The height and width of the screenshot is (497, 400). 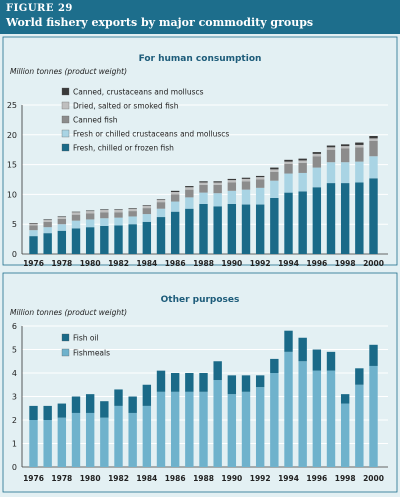 I want to click on bar-segment-2-1982, so click(x=118, y=215).